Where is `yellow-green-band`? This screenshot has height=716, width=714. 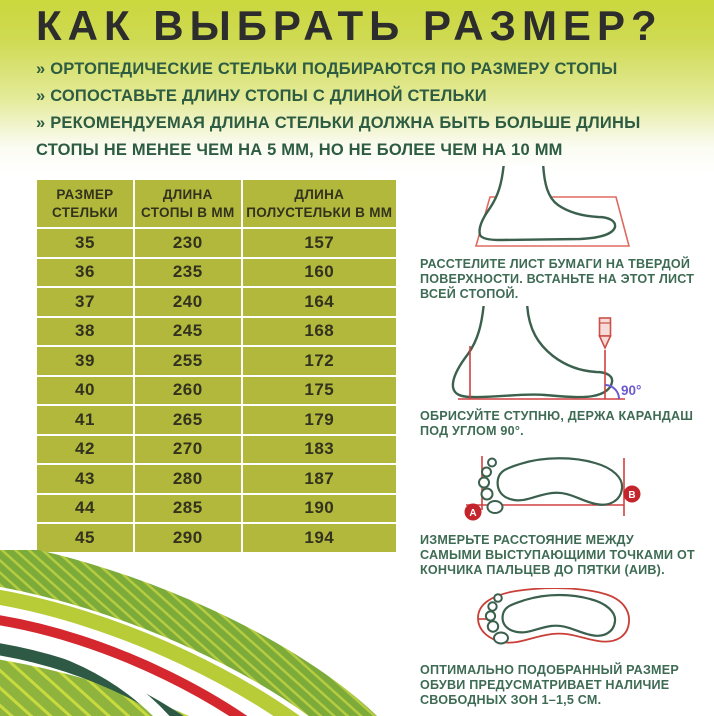
yellow-green-band is located at coordinates (150, 652).